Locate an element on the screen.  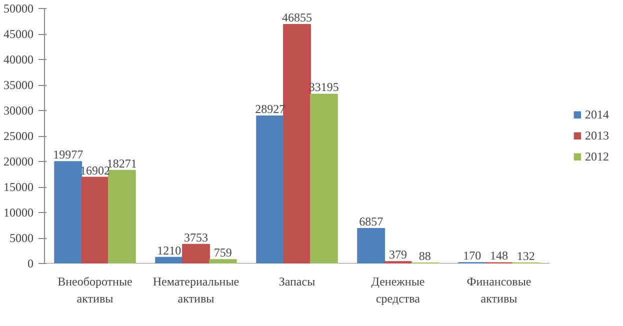
y-tick-label: 15000 is located at coordinates (19, 187).